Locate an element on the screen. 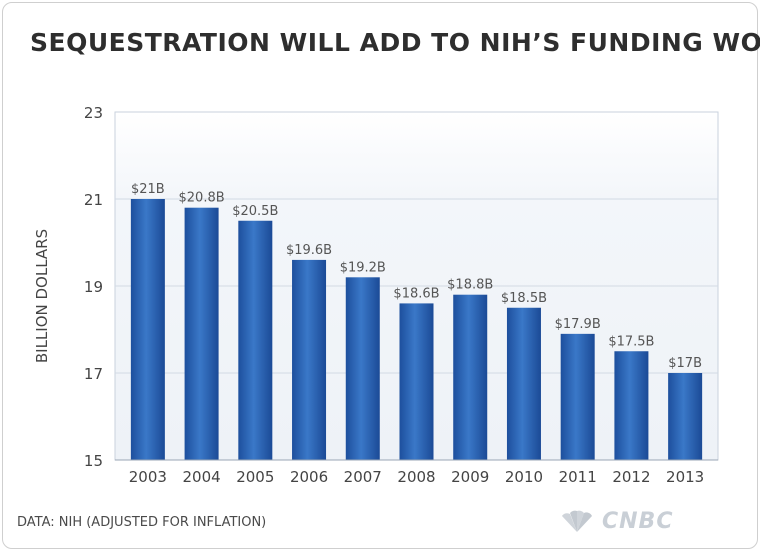 Image resolution: width=760 pixels, height=551 pixels. data-label: $17.5B is located at coordinates (631, 341).